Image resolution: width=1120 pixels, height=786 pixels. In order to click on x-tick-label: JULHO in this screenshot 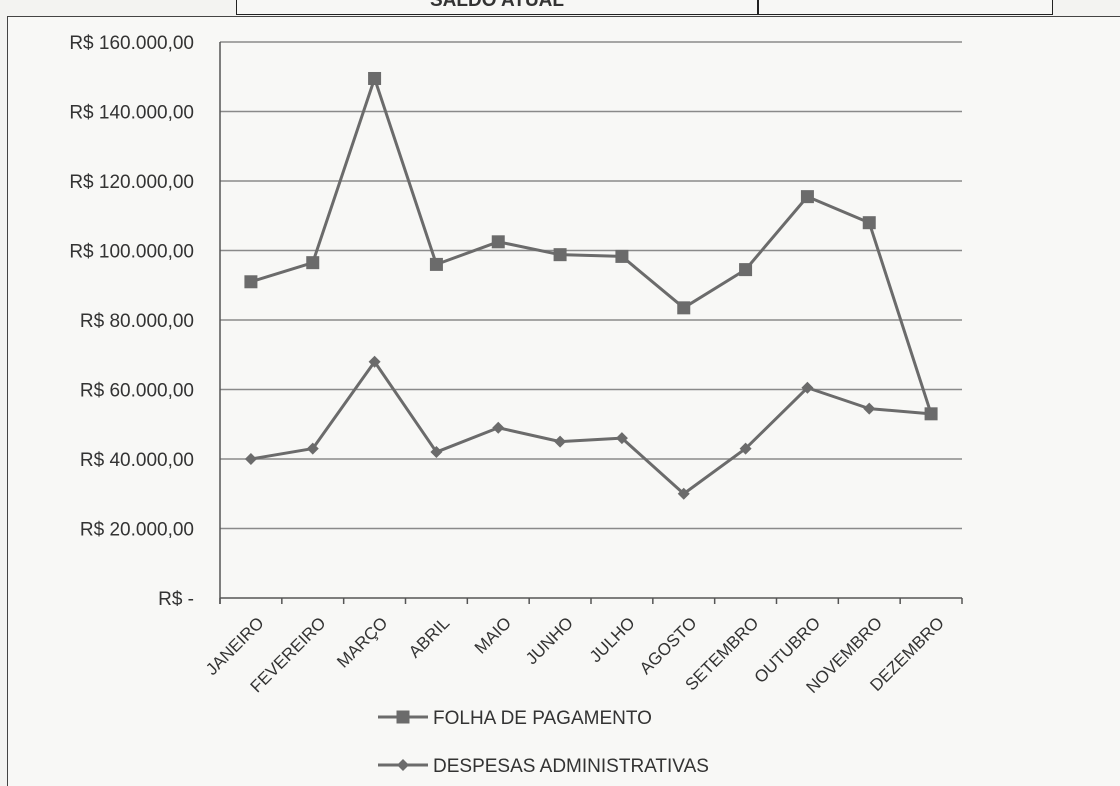, I will do `click(612, 639)`.